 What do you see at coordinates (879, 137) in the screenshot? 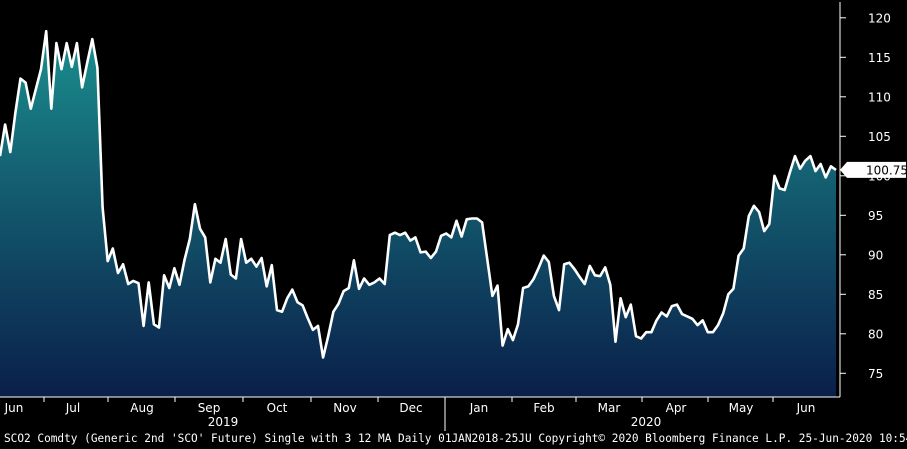
I see `y-tick-label: 105` at bounding box center [879, 137].